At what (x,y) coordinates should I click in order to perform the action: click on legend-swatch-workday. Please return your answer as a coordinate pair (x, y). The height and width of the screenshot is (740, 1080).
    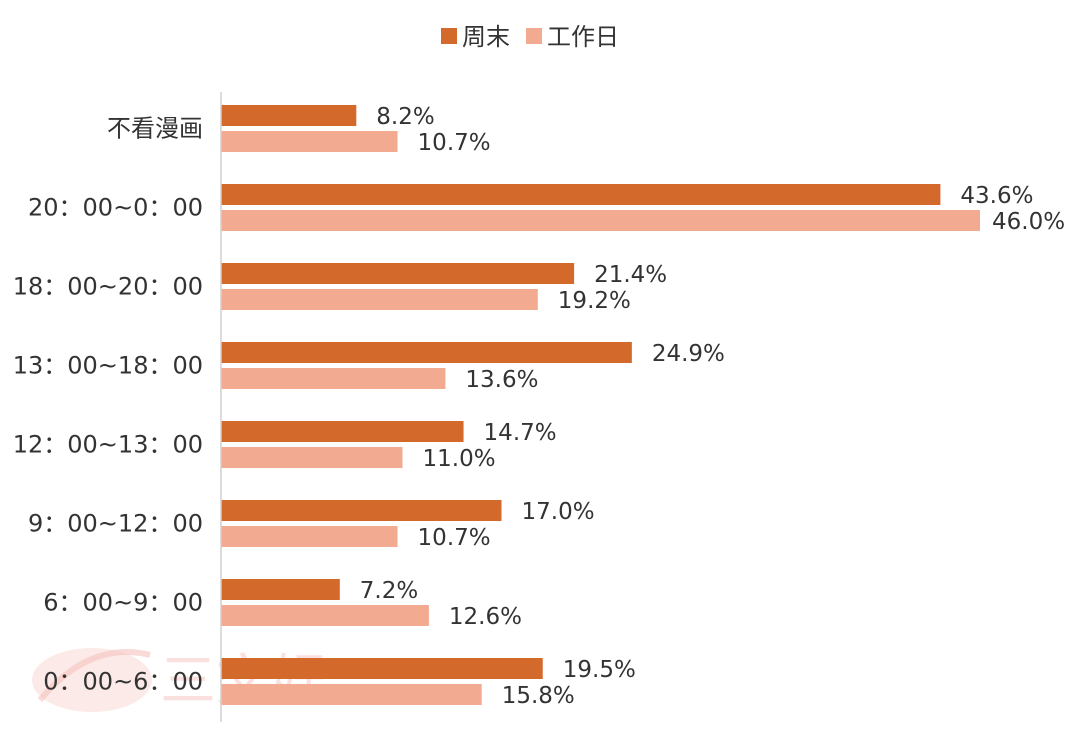
    Looking at the image, I should click on (534, 36).